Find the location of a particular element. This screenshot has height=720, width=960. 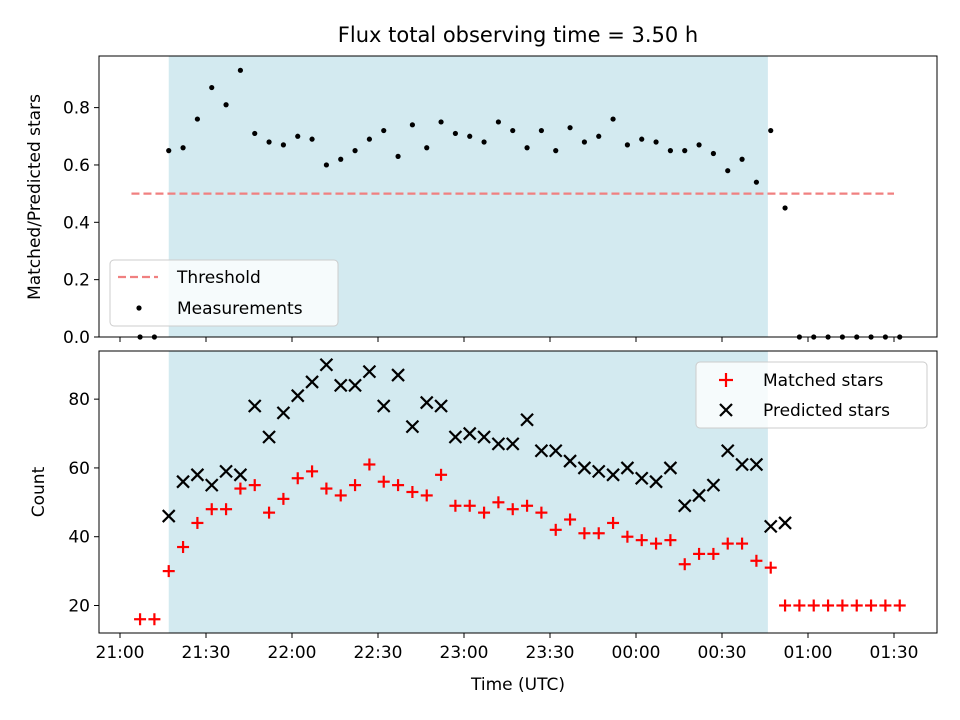

x-tick-label: 00:00 is located at coordinates (636, 653).